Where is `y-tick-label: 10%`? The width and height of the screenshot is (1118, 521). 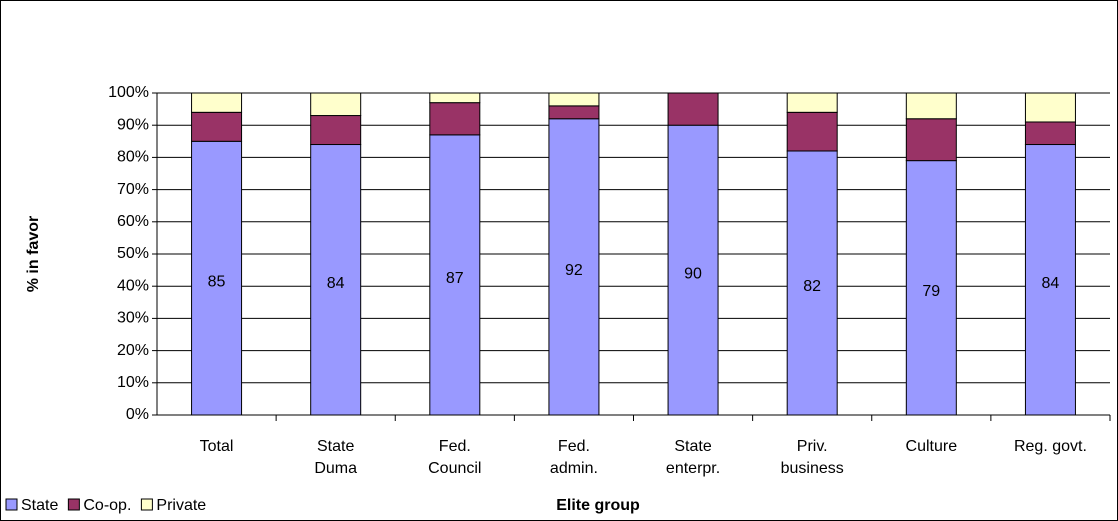
y-tick-label: 10% is located at coordinates (133, 382).